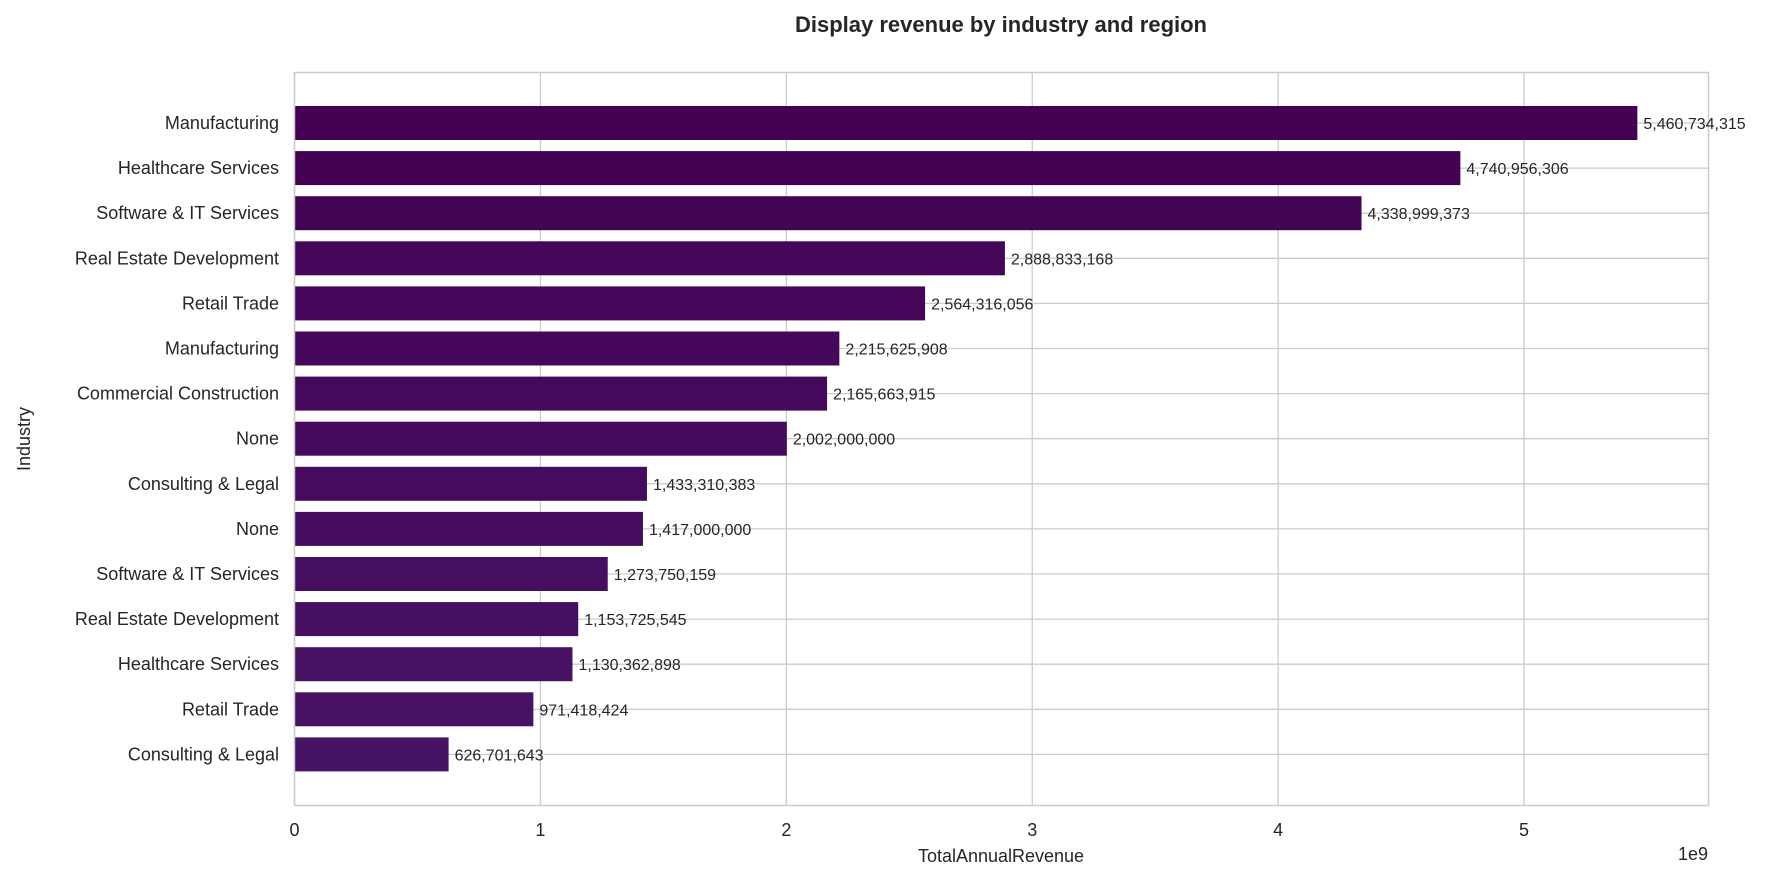 This screenshot has height=881, width=1781. What do you see at coordinates (1524, 830) in the screenshot?
I see `x-tick-label: 5` at bounding box center [1524, 830].